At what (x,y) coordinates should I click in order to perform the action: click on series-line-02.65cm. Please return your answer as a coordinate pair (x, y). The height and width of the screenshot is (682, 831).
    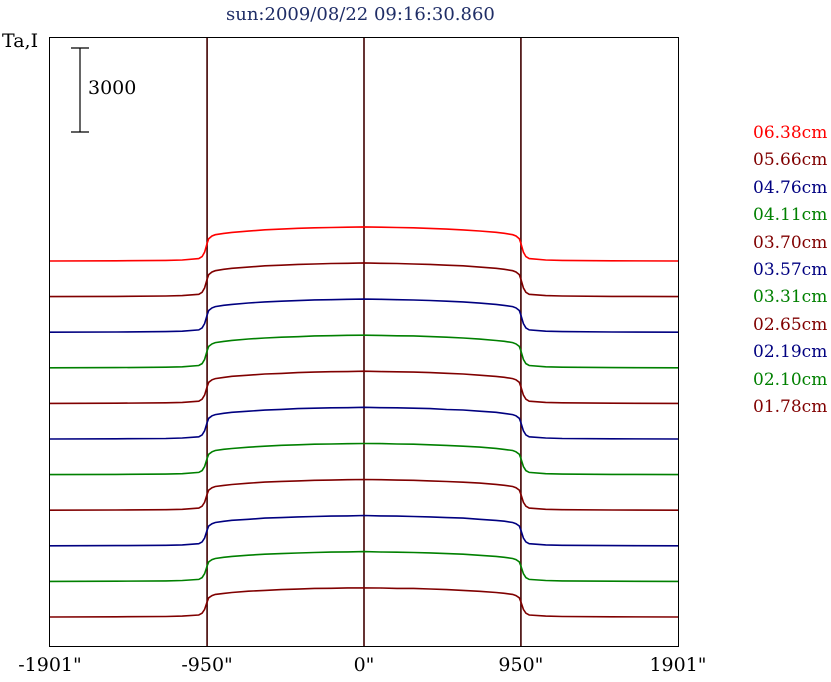
    Looking at the image, I should click on (364, 494).